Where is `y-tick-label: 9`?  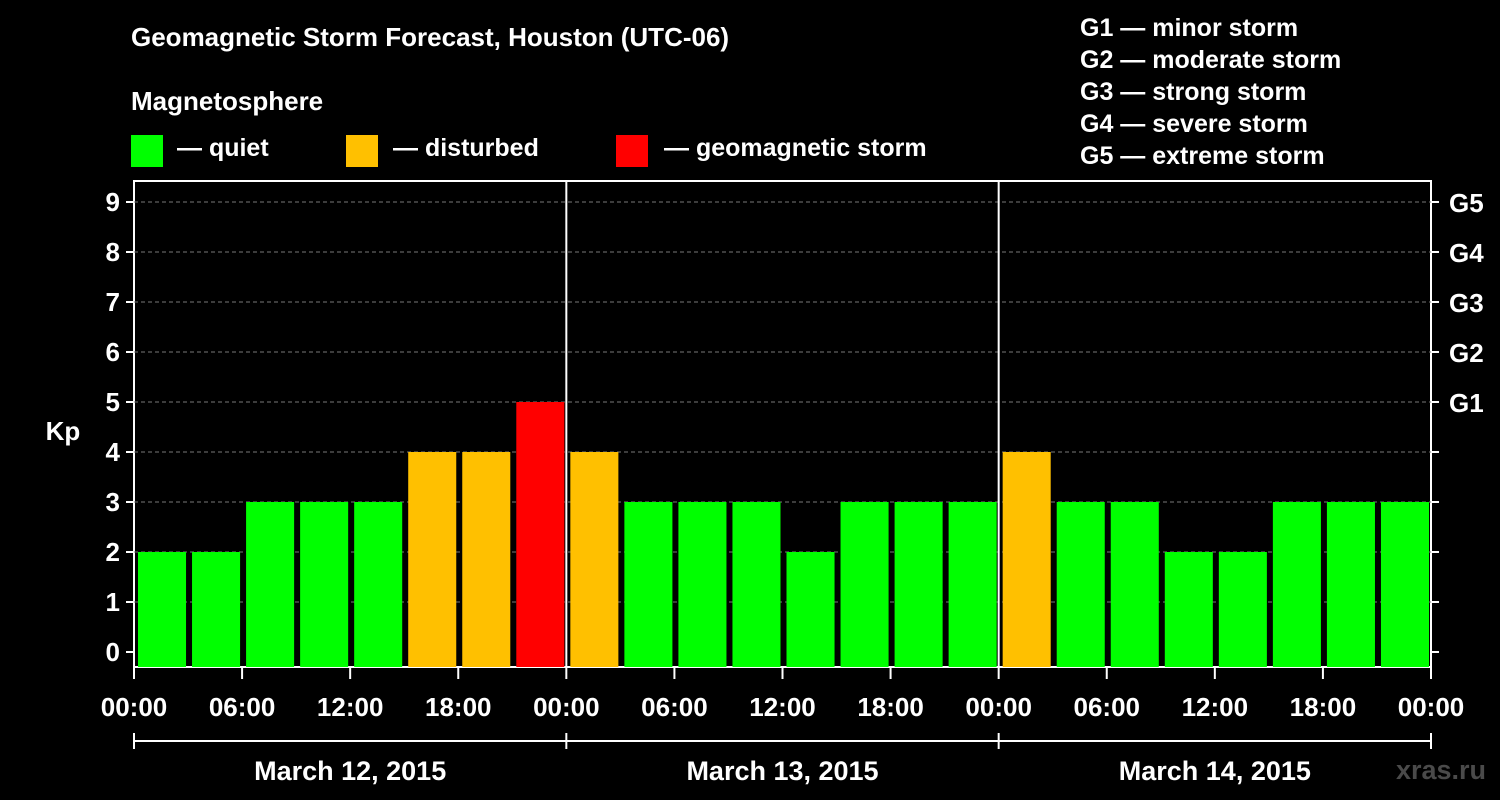 y-tick-label: 9 is located at coordinates (113, 202).